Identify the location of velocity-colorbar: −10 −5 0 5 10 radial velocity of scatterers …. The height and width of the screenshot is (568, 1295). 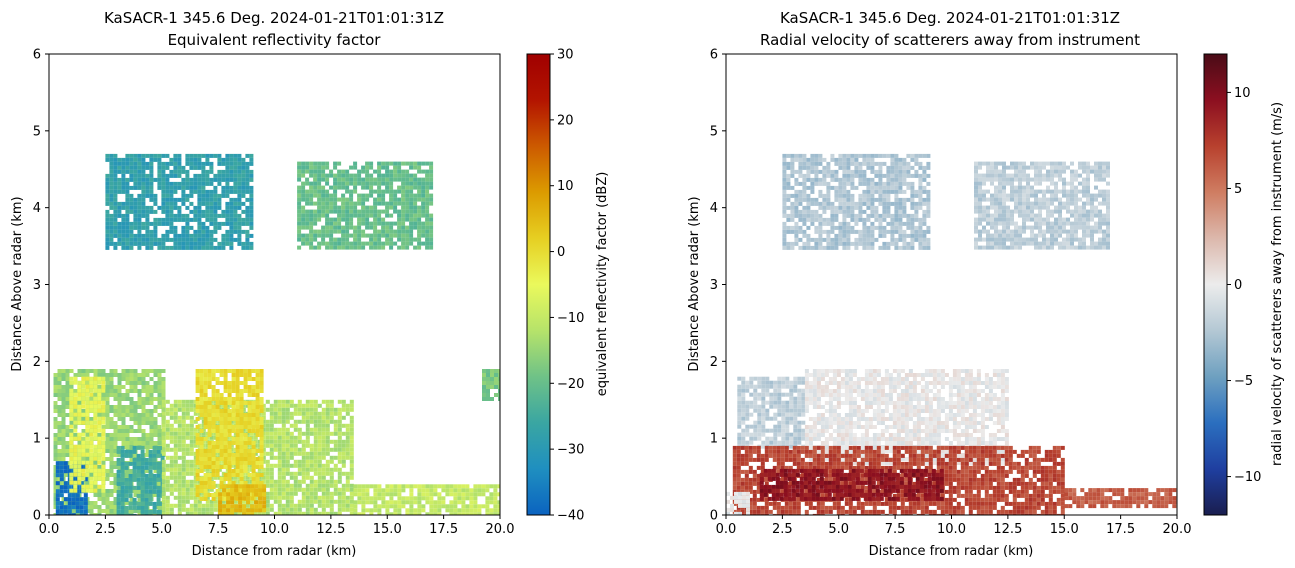
(1244, 284).